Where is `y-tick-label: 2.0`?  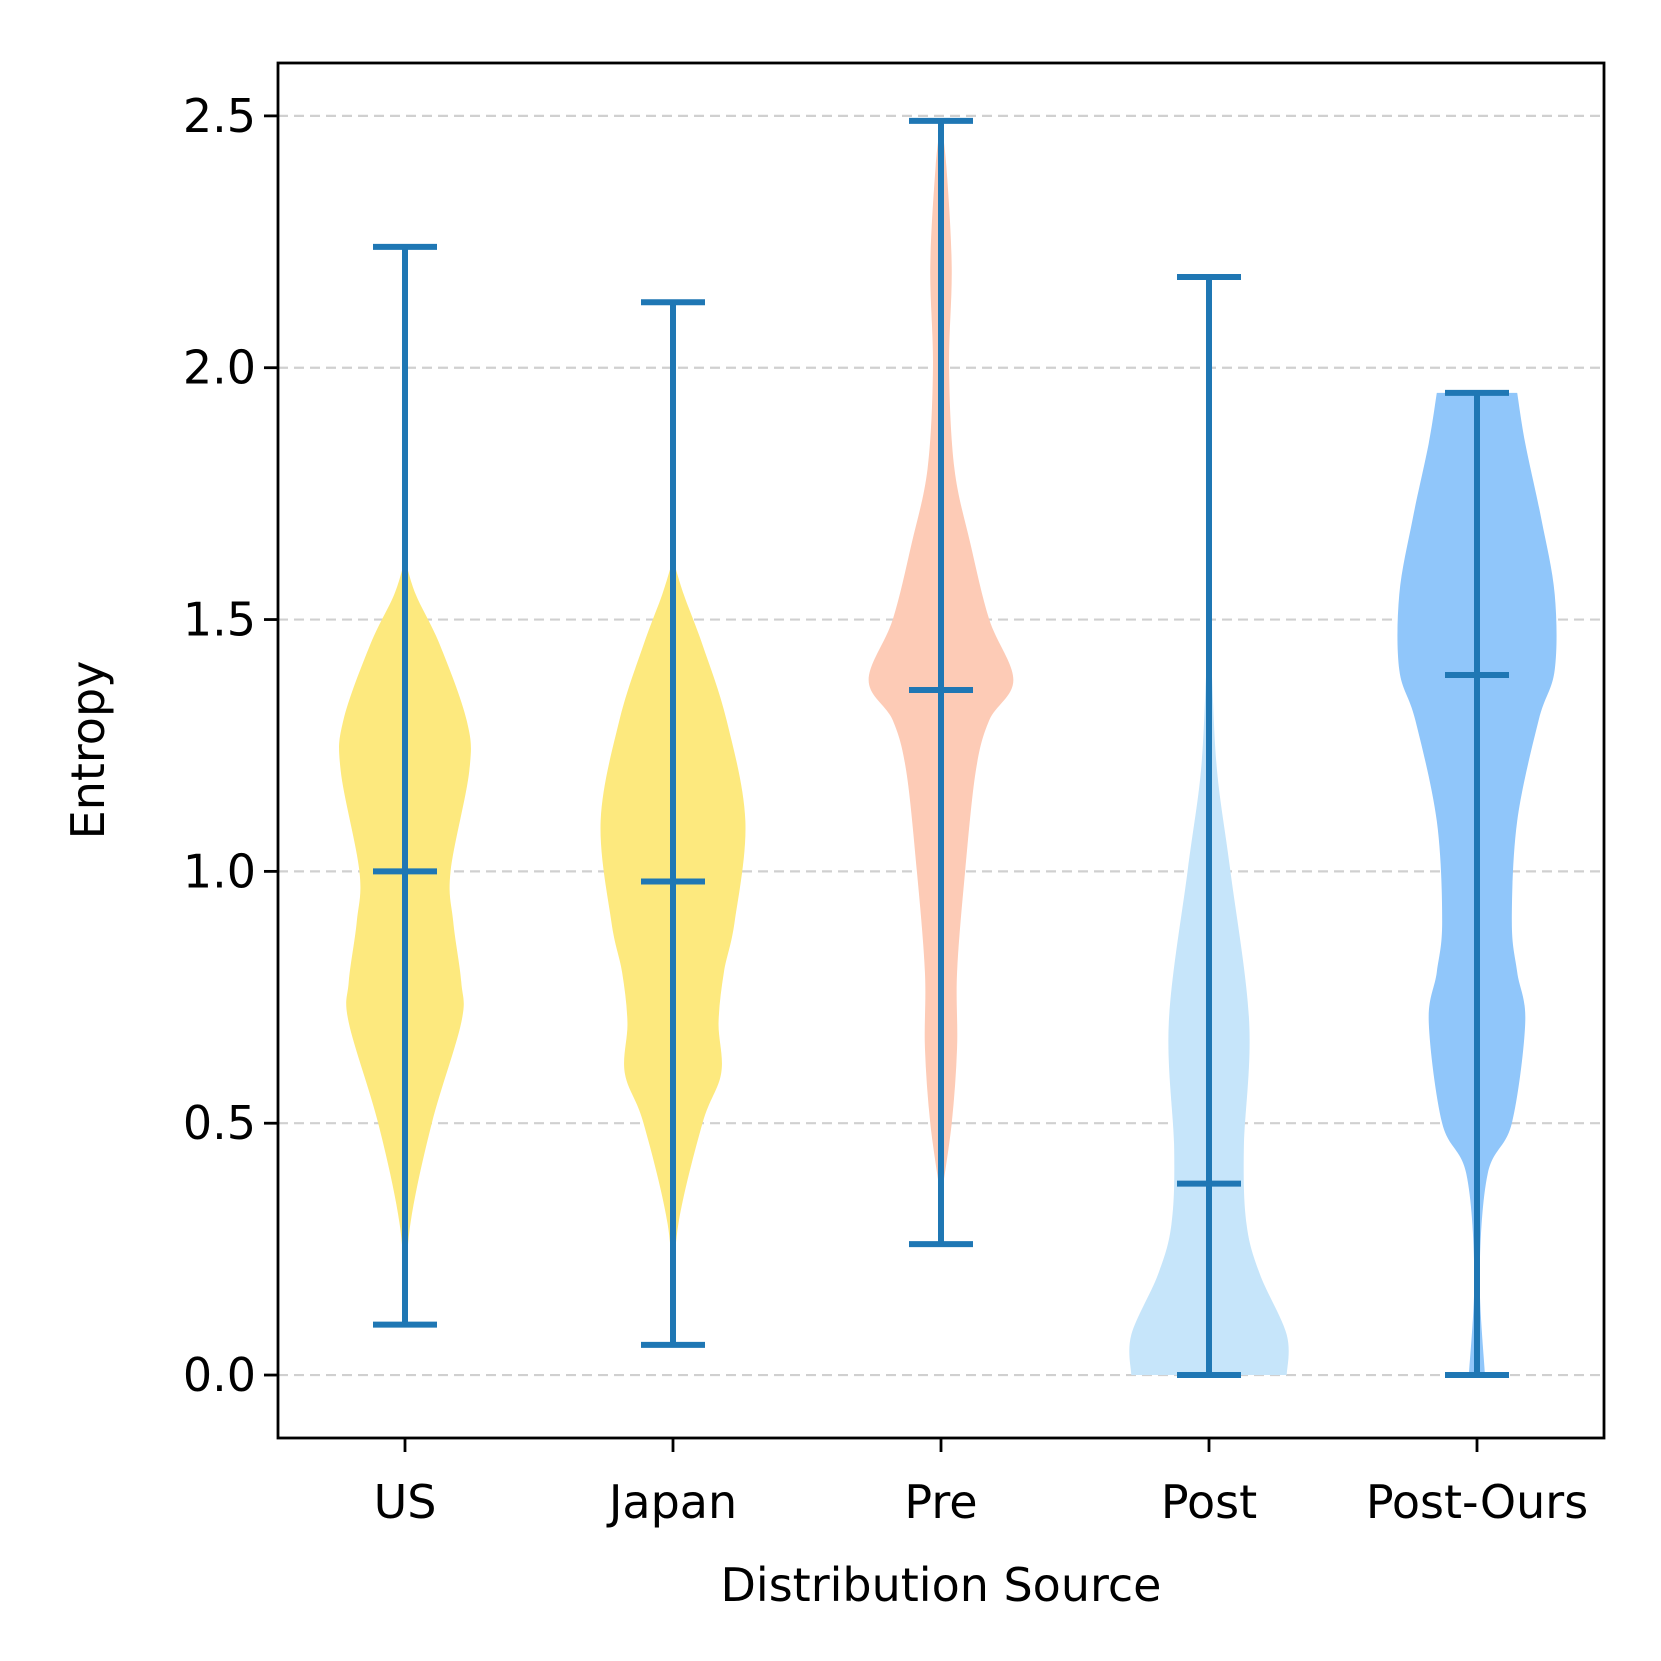
y-tick-label: 2.0 is located at coordinates (219, 368).